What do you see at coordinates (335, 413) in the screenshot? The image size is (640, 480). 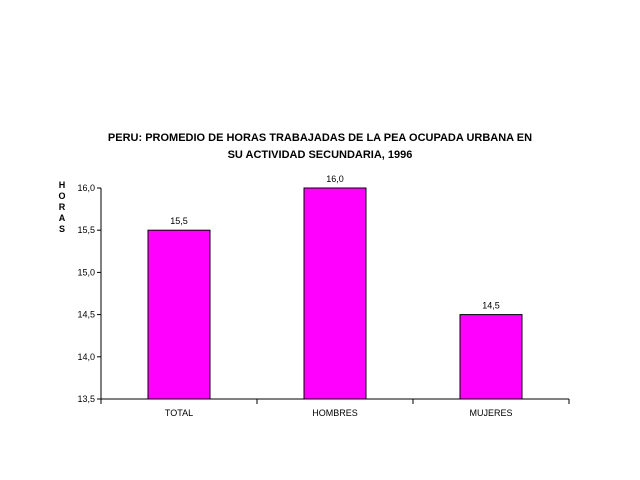 I see `x-category-label: HOMBRES` at bounding box center [335, 413].